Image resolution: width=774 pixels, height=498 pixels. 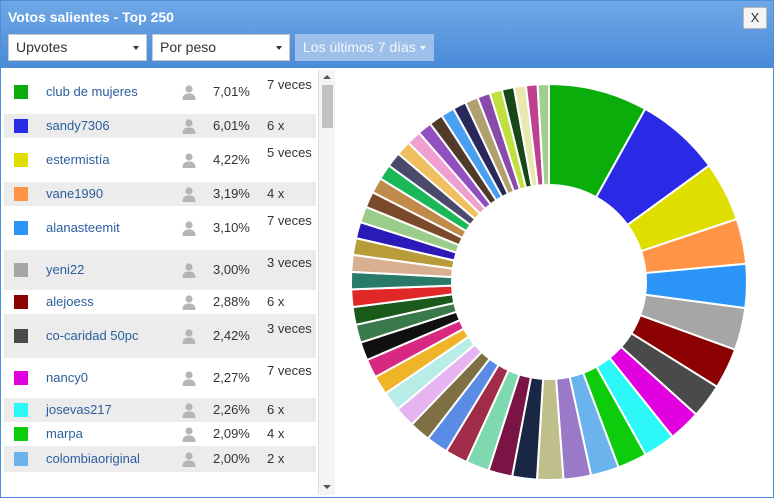 What do you see at coordinates (231, 409) in the screenshot?
I see `vote-percent: 2,26%` at bounding box center [231, 409].